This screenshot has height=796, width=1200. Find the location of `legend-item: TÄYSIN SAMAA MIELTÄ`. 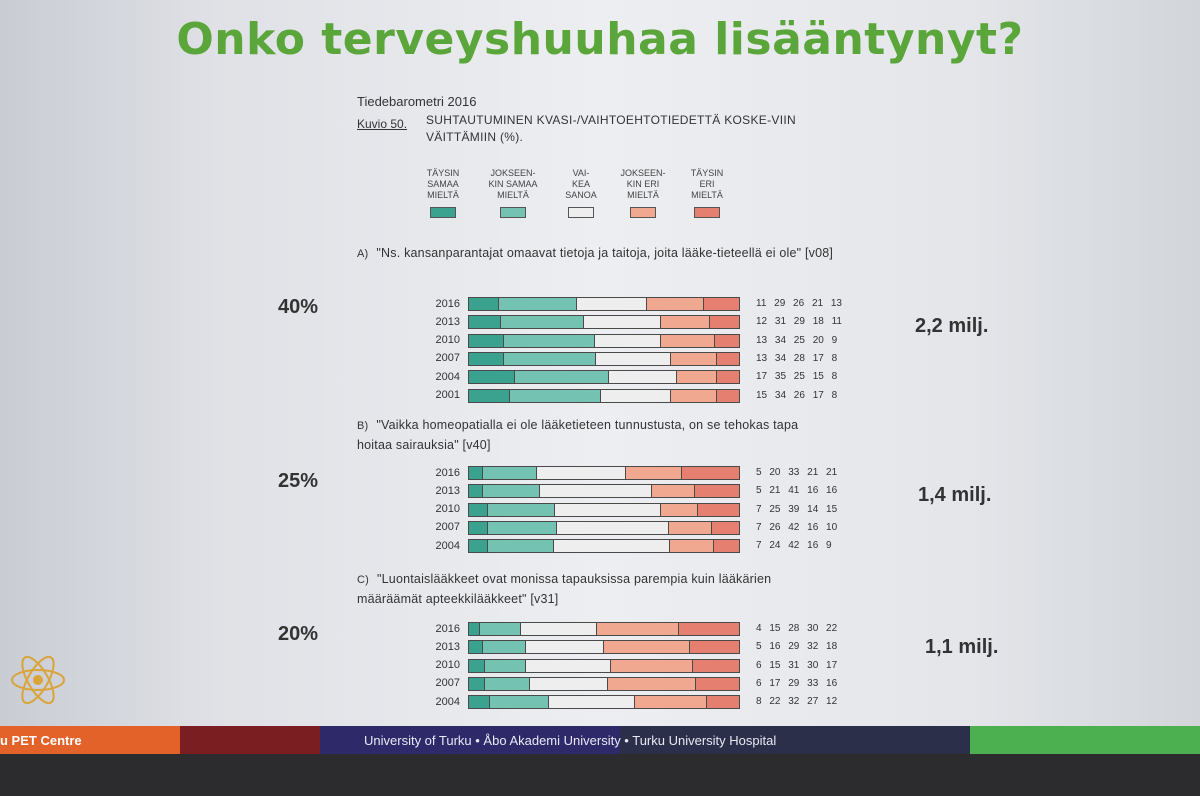

legend-item: TÄYSIN SAMAA MIELTÄ is located at coordinates (443, 193).